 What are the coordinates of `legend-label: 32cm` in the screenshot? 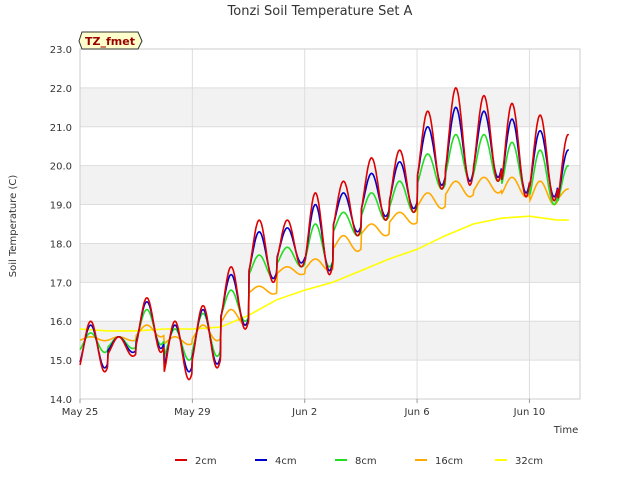 It's located at (529, 461).